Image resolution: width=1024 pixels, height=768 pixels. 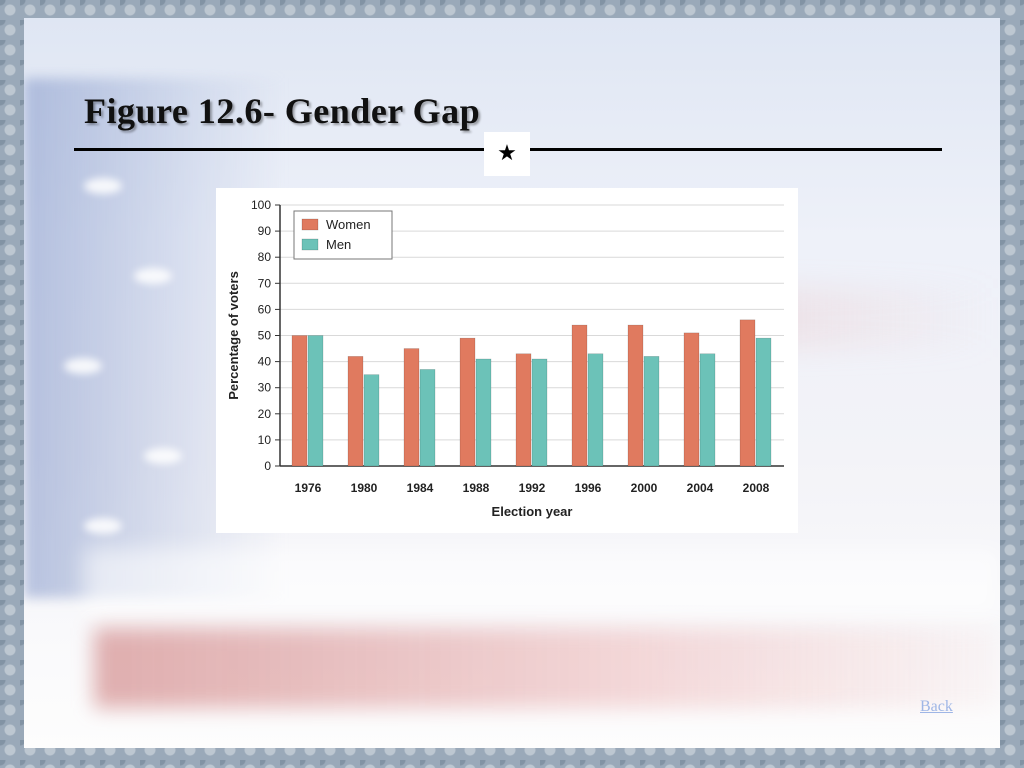 I want to click on y-tick-label: 10, so click(x=265, y=440).